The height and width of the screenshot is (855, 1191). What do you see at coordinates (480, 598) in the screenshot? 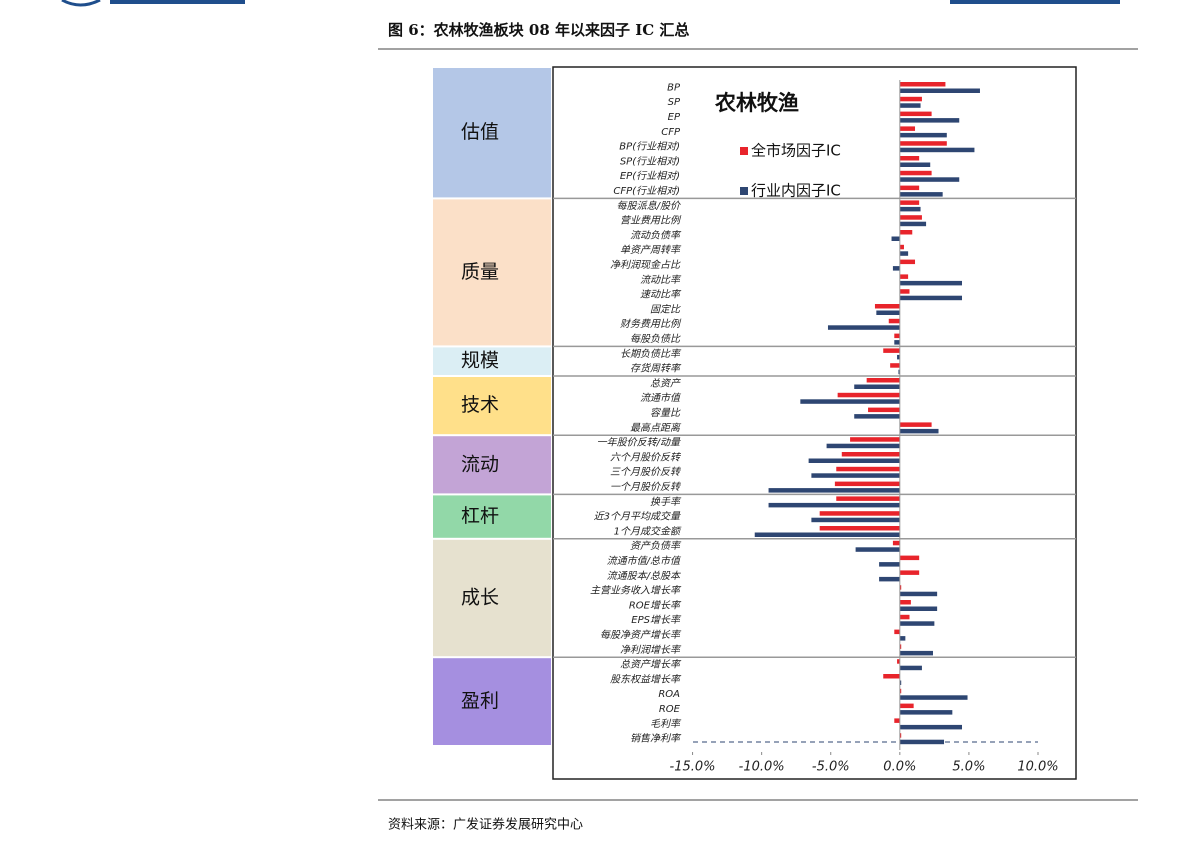
I see `group-label: 成长` at bounding box center [480, 598].